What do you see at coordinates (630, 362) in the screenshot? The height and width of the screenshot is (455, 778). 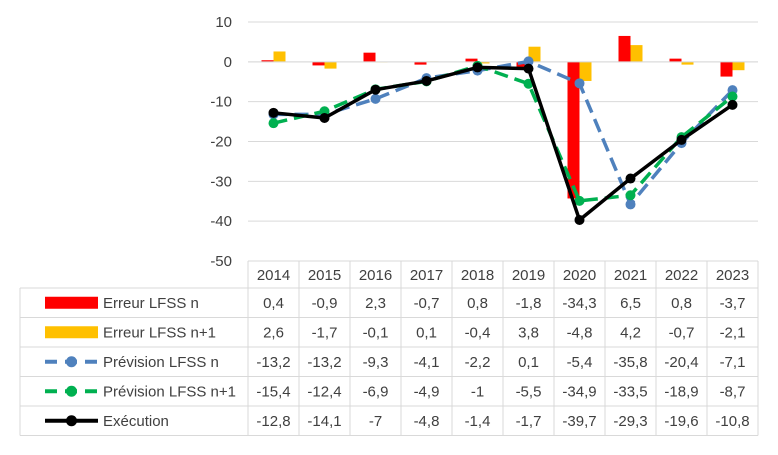 I see `data-label: -35,8` at bounding box center [630, 362].